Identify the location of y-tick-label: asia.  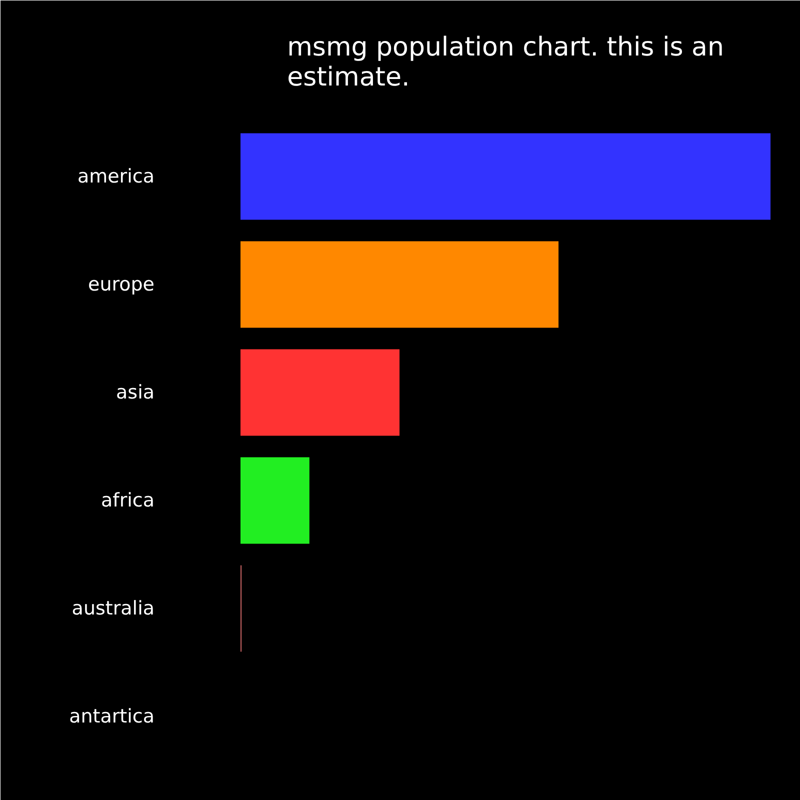
(135, 393).